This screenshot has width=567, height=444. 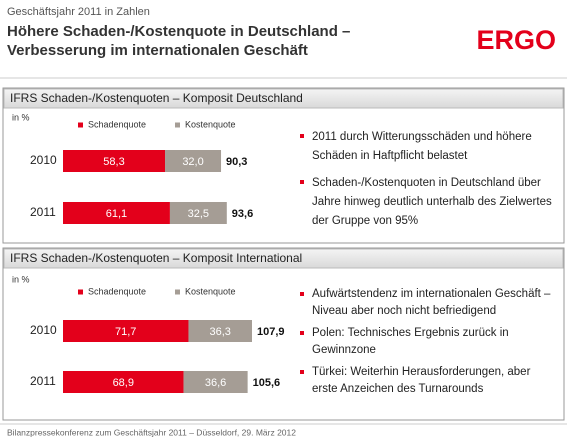 I want to click on value-label: 36,6, so click(x=215, y=383).